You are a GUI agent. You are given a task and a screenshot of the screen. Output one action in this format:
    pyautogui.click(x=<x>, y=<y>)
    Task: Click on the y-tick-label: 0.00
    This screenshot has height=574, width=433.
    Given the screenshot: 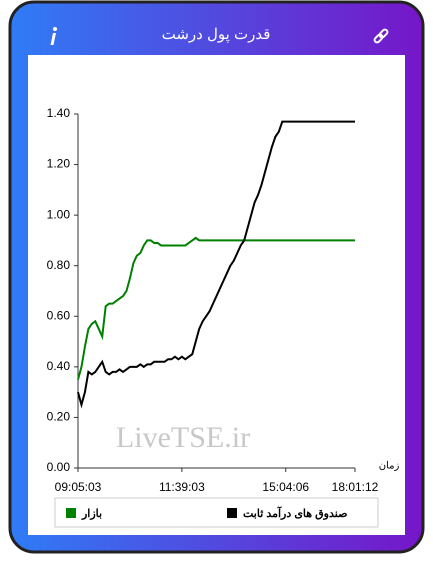 What is the action you would take?
    pyautogui.click(x=59, y=467)
    